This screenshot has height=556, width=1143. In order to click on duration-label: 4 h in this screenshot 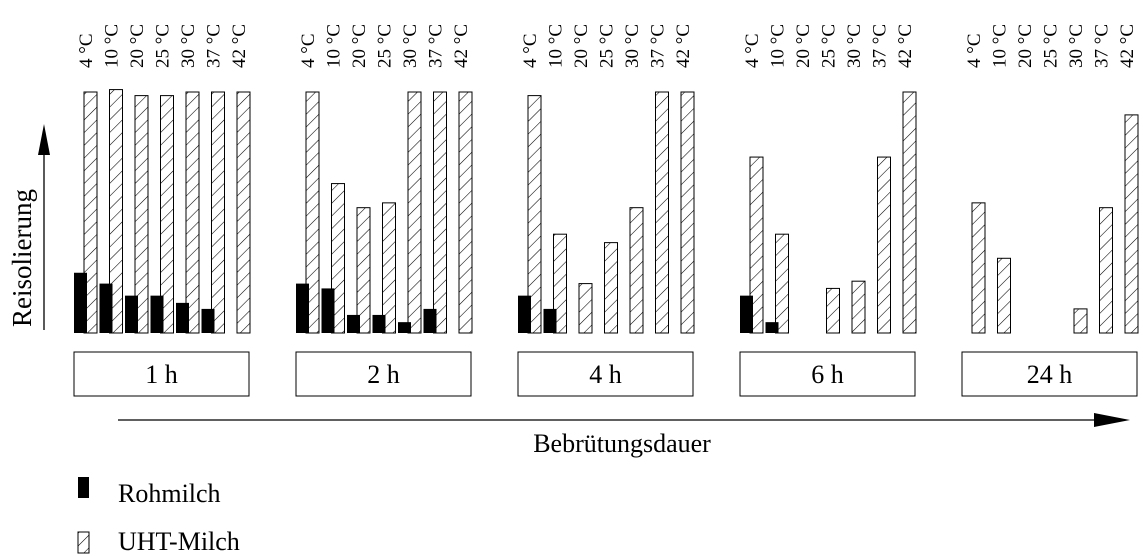, I will do `click(605, 374)`.